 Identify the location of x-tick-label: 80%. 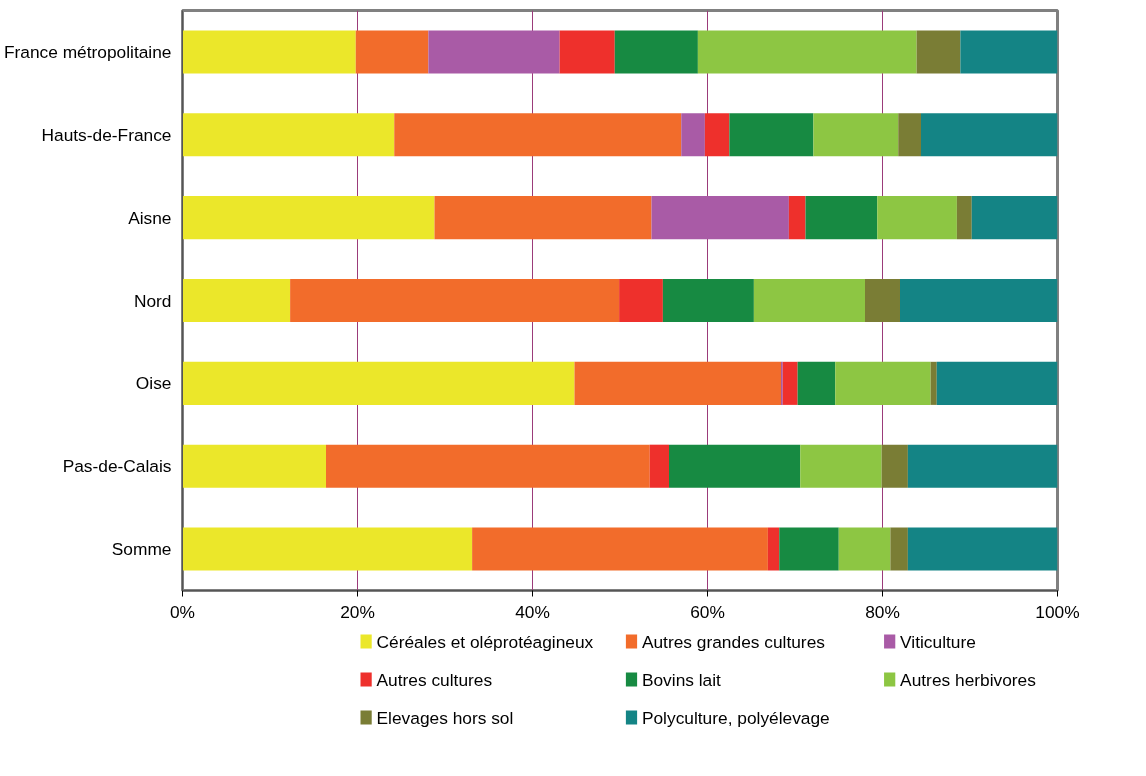
(882, 611).